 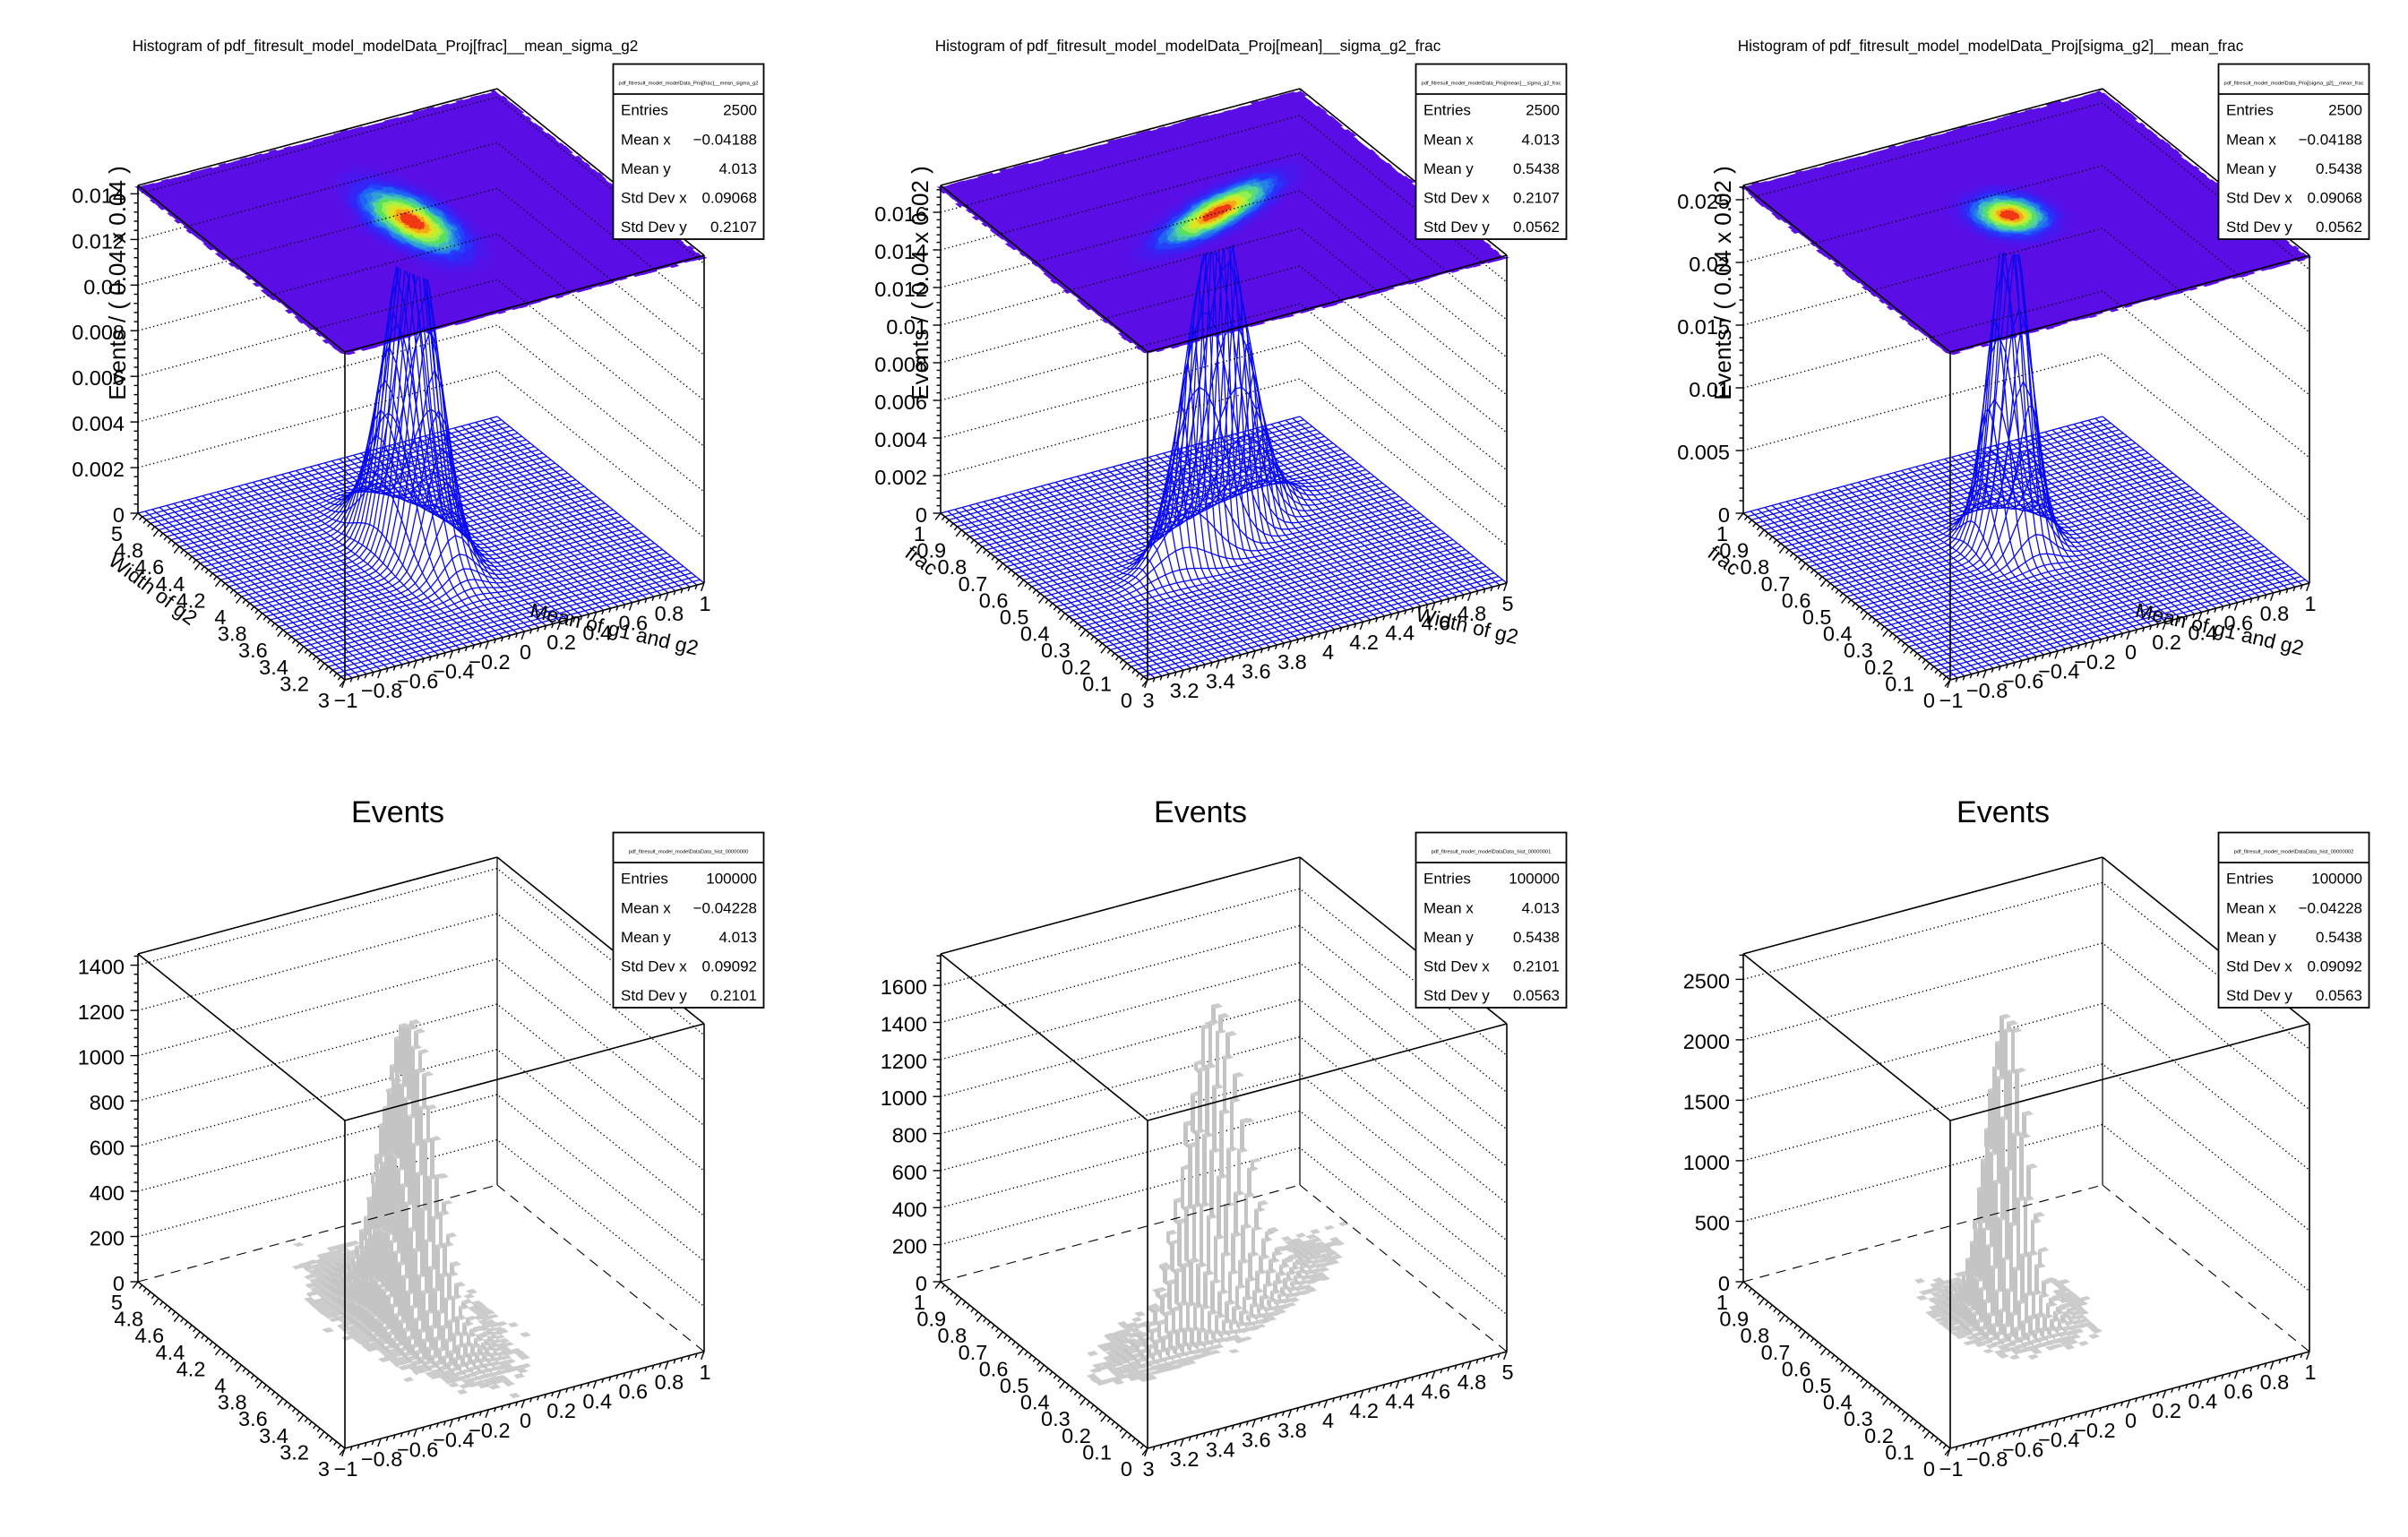 I want to click on svg-text: 0.025, so click(x=1703, y=201).